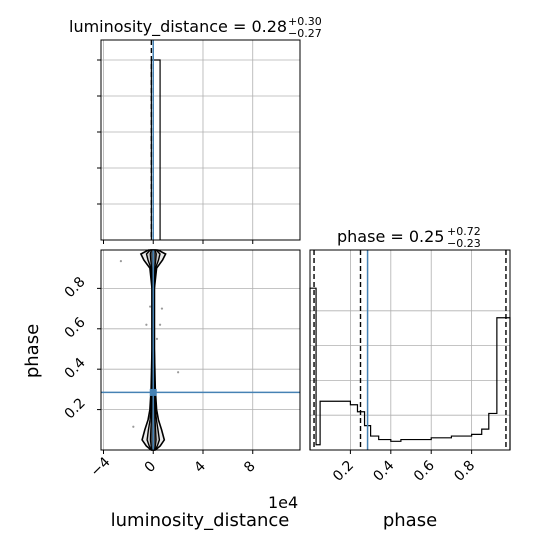  Describe the element at coordinates (383, 471) in the screenshot. I see `x-tick-label-phase: 0.4` at that location.